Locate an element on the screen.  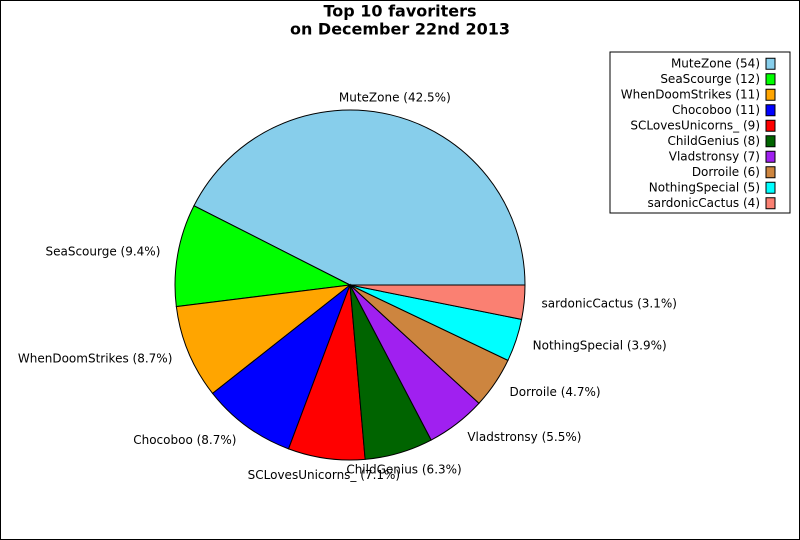
legend-label: Dorroile (6) is located at coordinates (726, 172).